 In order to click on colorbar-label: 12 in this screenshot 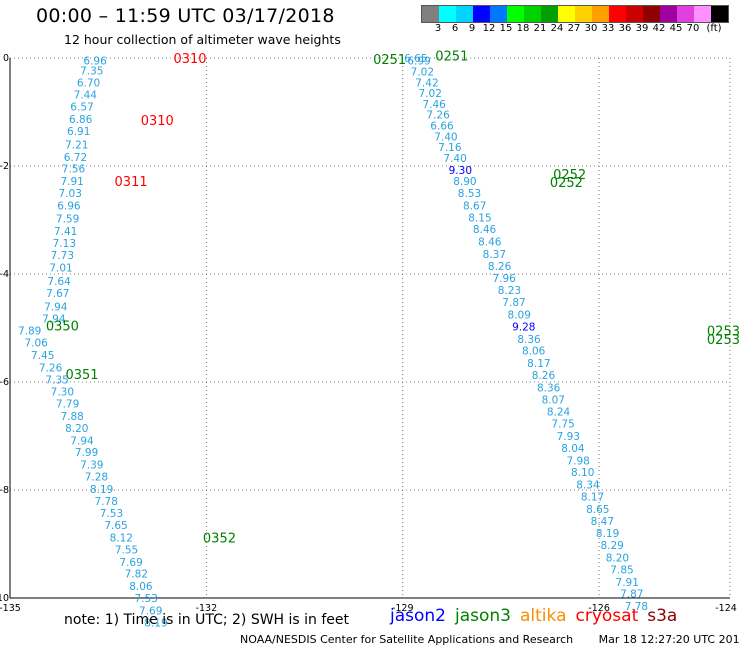, I will do `click(489, 28)`.